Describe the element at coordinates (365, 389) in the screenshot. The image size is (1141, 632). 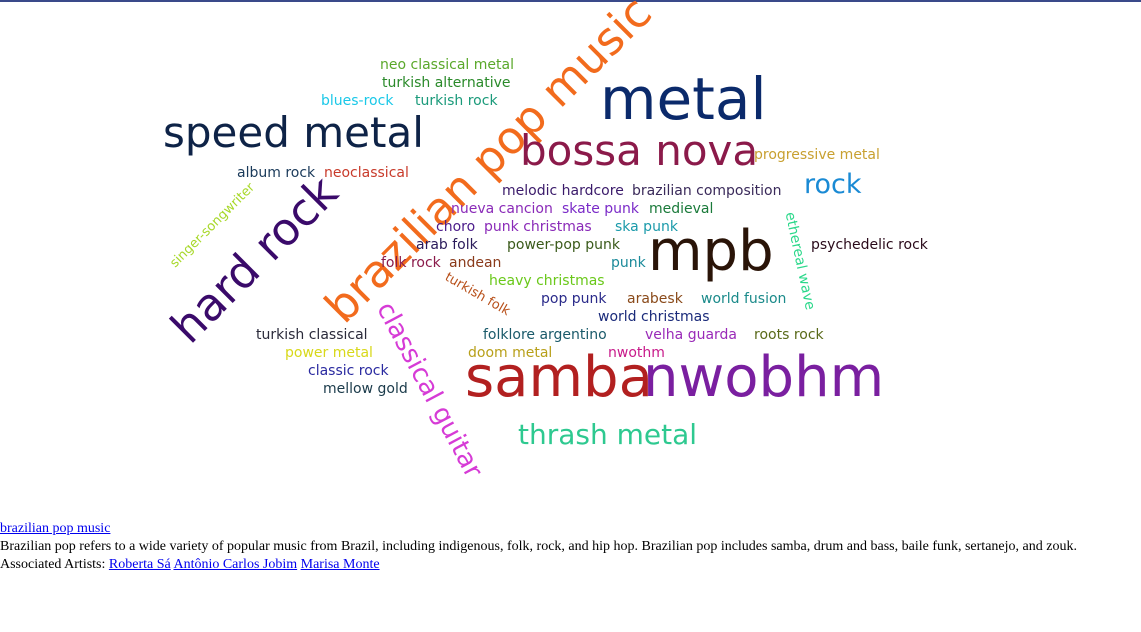
I see `tag-mellow-gold: mellow gold` at that location.